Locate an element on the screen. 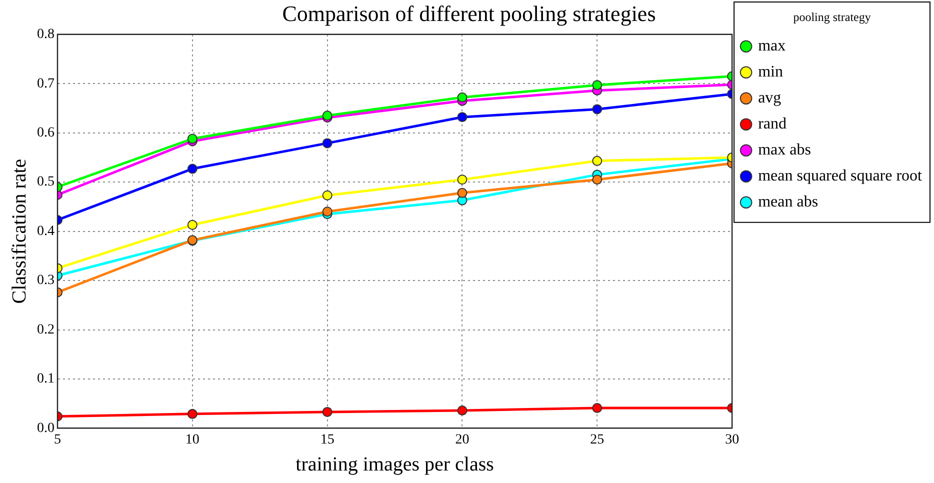 The height and width of the screenshot is (483, 934). y-tick-label: 0.6 is located at coordinates (45, 133).